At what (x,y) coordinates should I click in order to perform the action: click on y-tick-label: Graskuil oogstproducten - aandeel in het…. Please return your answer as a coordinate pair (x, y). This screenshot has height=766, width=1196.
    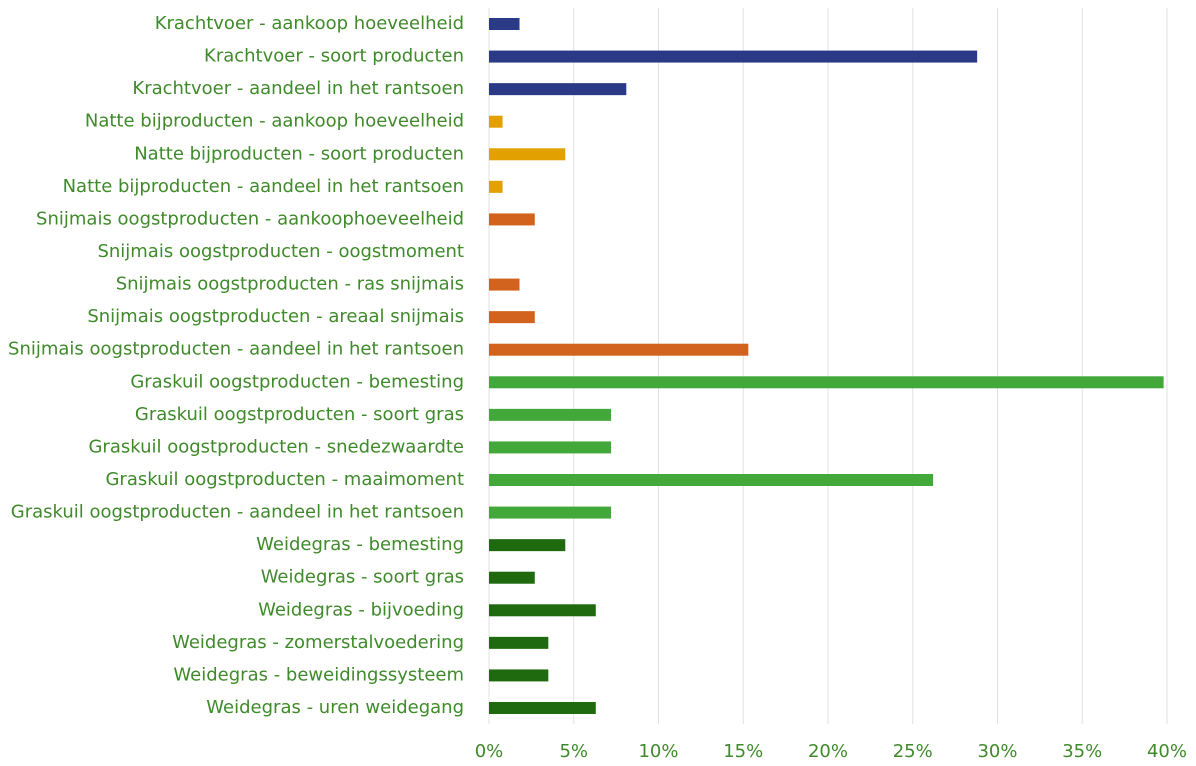
    Looking at the image, I should click on (237, 512).